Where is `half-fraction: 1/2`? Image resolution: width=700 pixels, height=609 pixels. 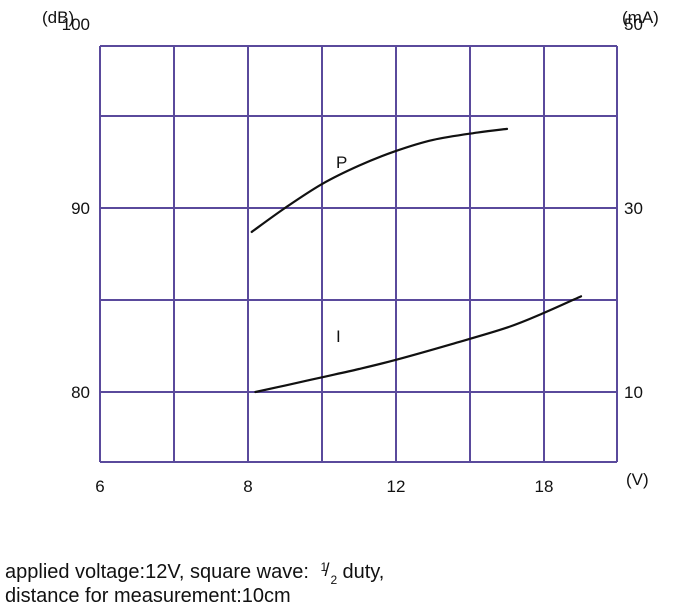 half-fraction: 1/2 is located at coordinates (329, 573).